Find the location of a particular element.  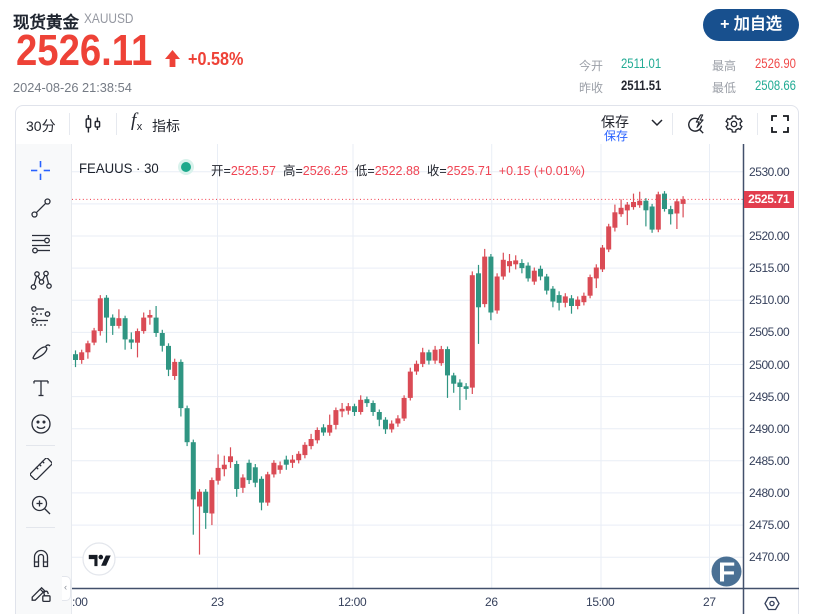

svg-text: F is located at coordinates (726, 572).